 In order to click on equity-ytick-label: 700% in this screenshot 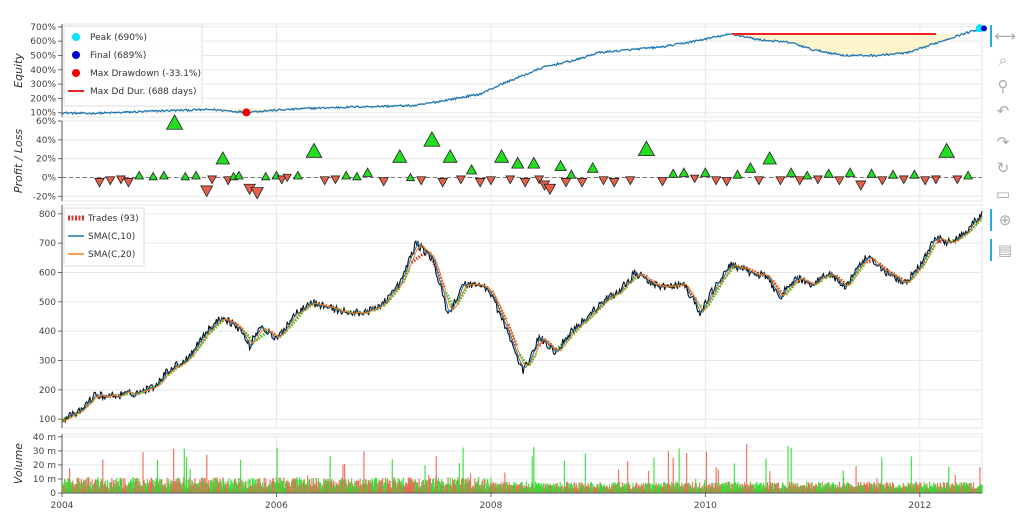, I will do `click(43, 28)`.